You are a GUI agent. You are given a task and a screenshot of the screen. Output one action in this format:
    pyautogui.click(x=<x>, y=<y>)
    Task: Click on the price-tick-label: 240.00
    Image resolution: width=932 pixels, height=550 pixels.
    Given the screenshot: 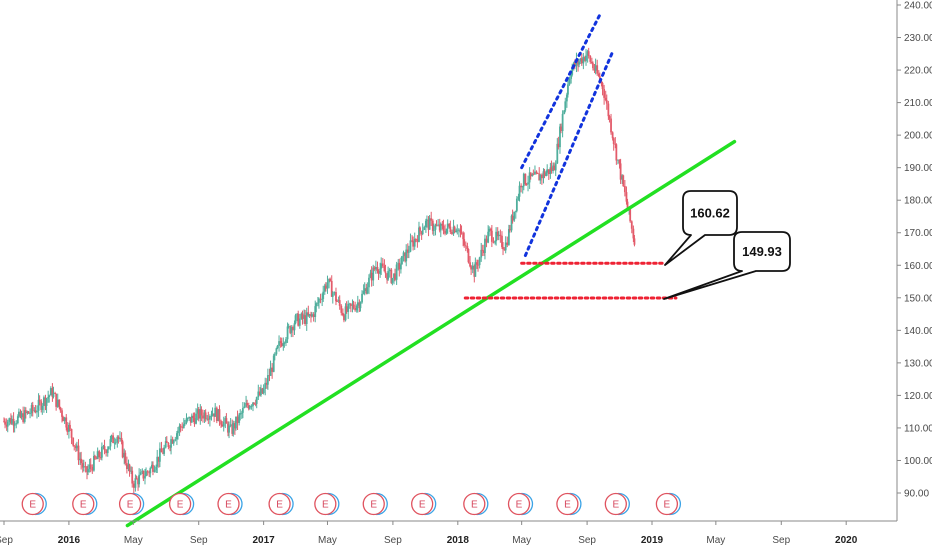 What is the action you would take?
    pyautogui.click(x=918, y=6)
    